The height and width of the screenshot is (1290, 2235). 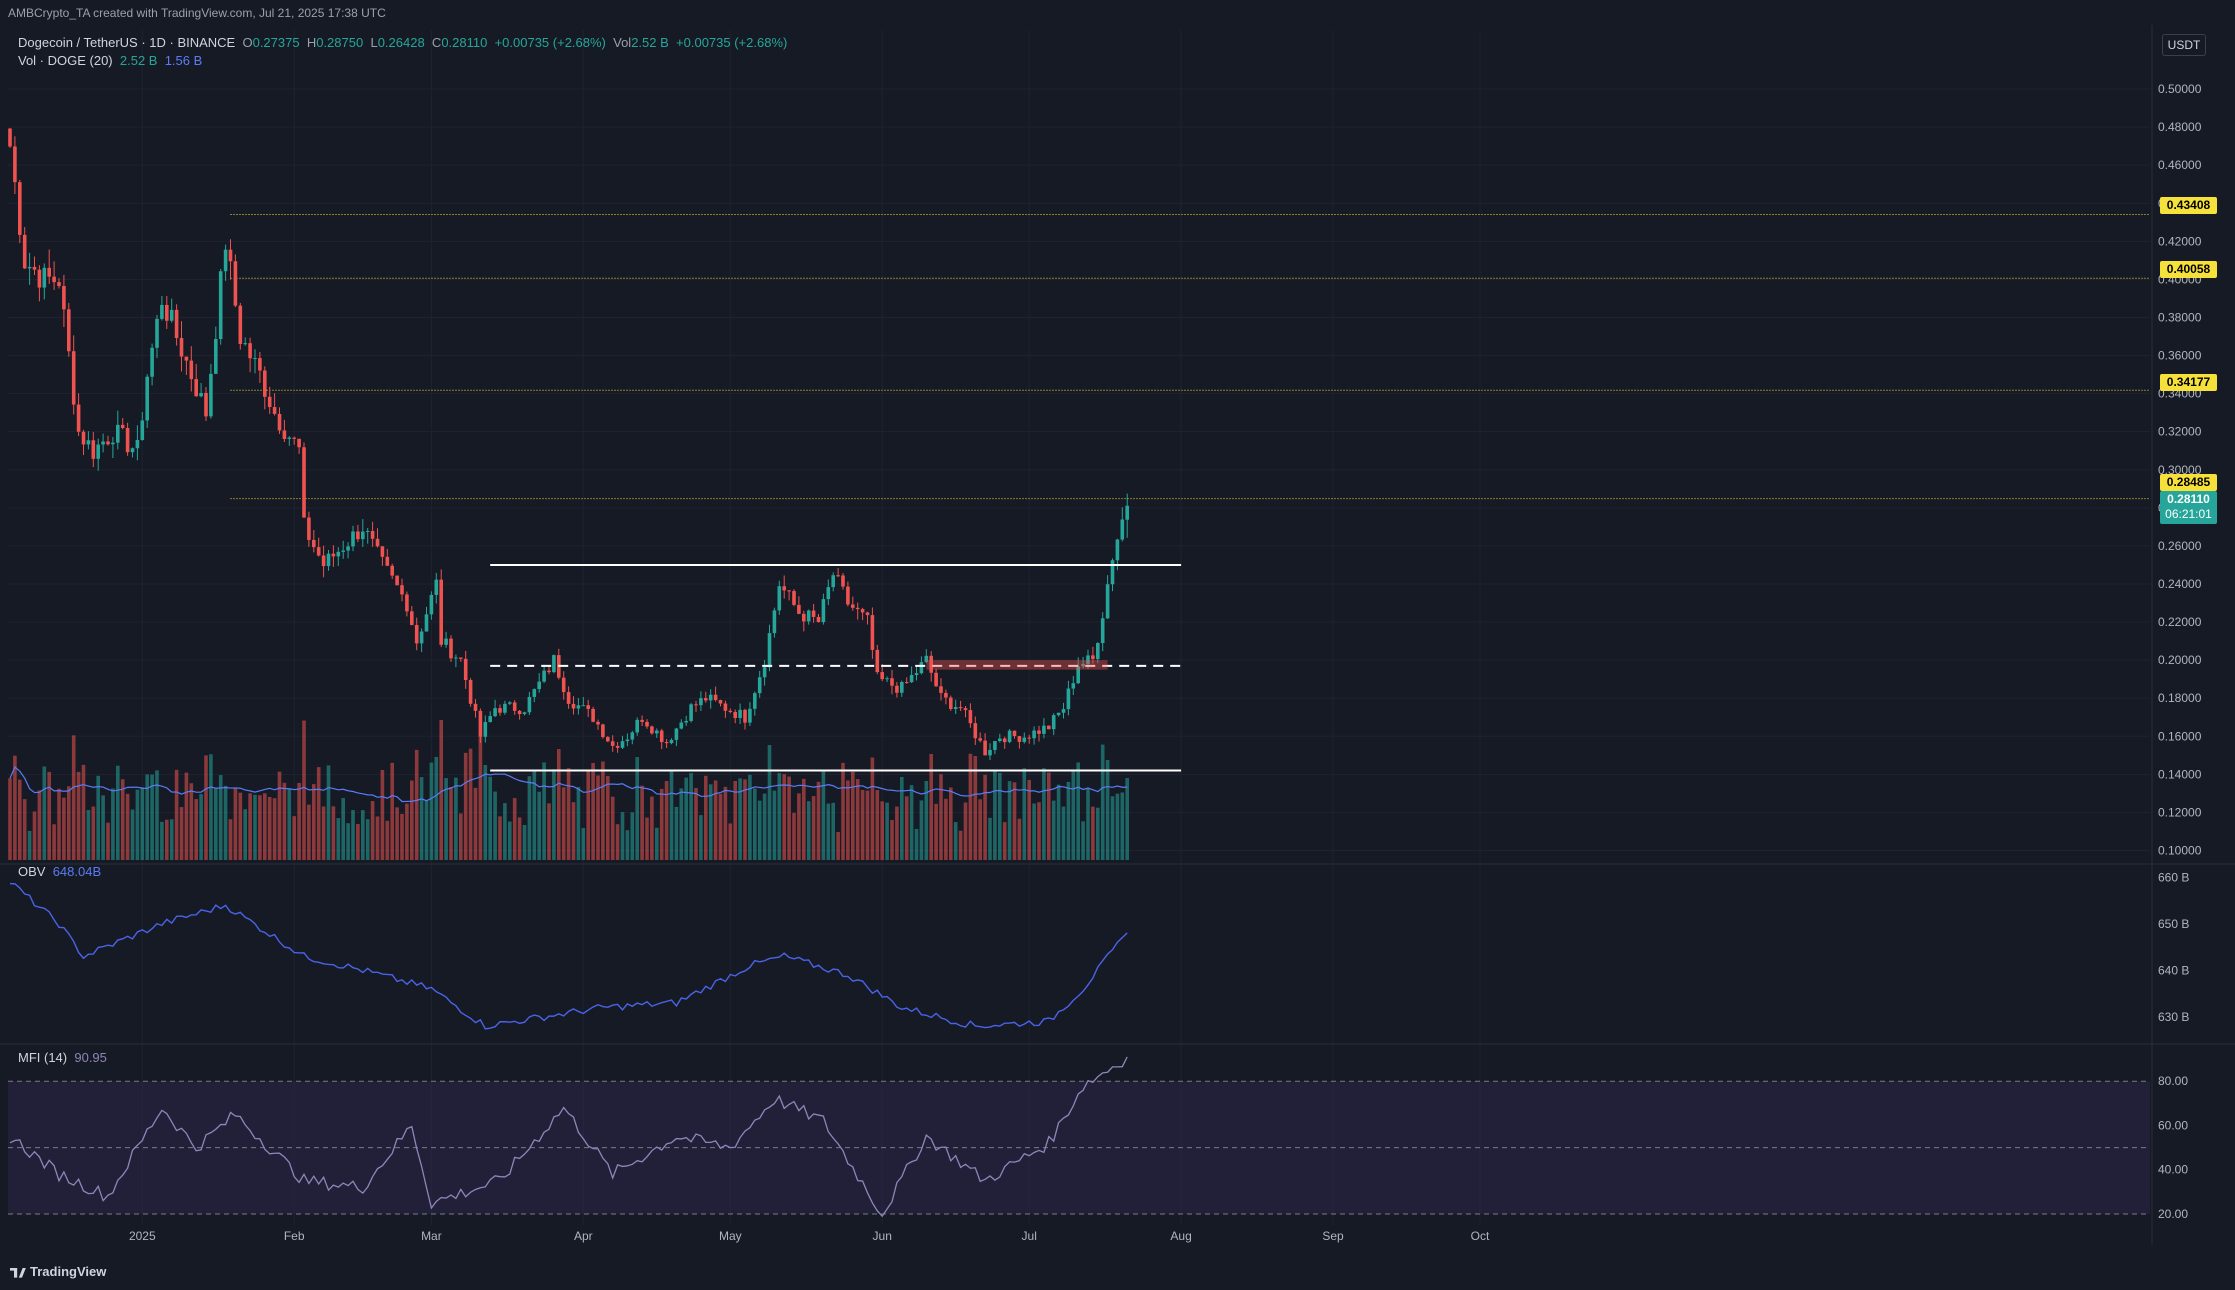 I want to click on x-axis-label: 2025, so click(x=142, y=1236).